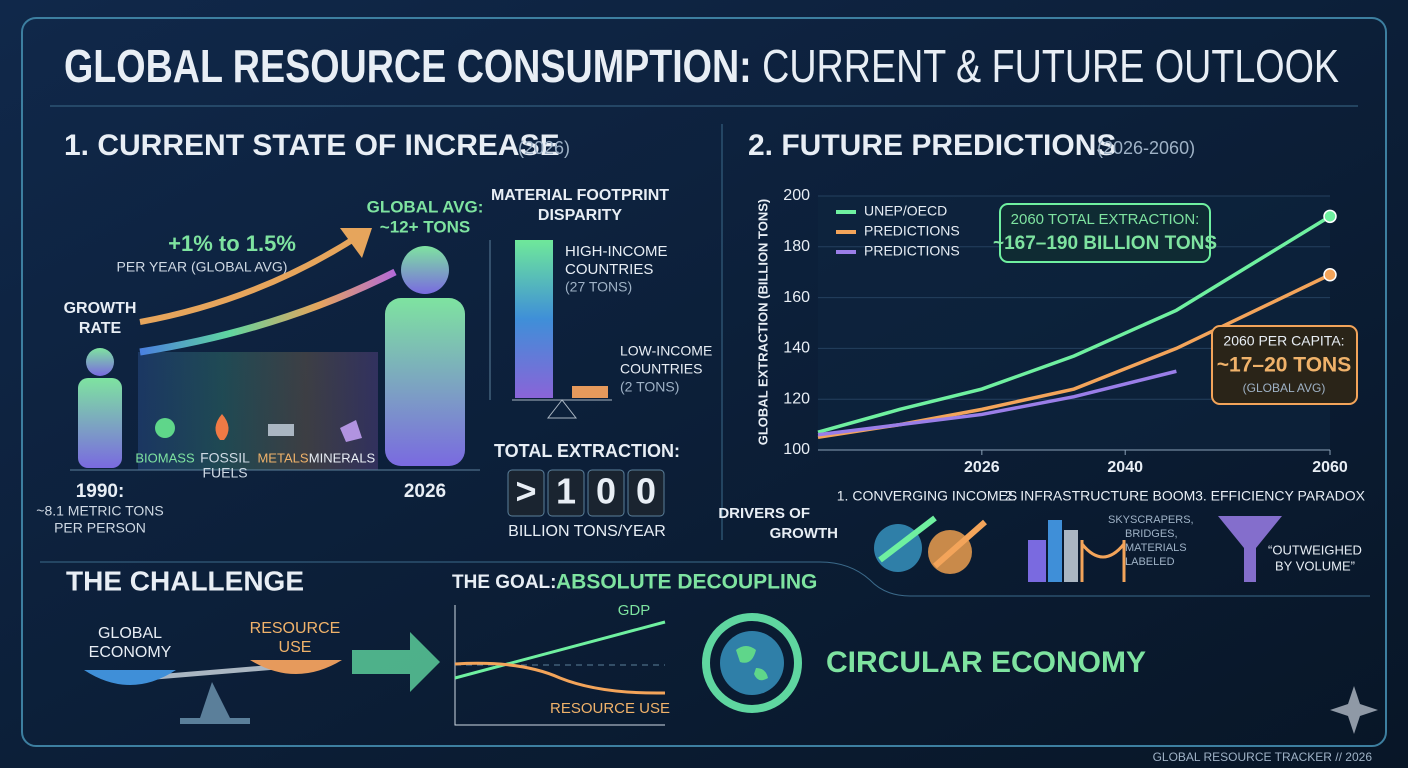  I want to click on person-2026, so click(425, 356).